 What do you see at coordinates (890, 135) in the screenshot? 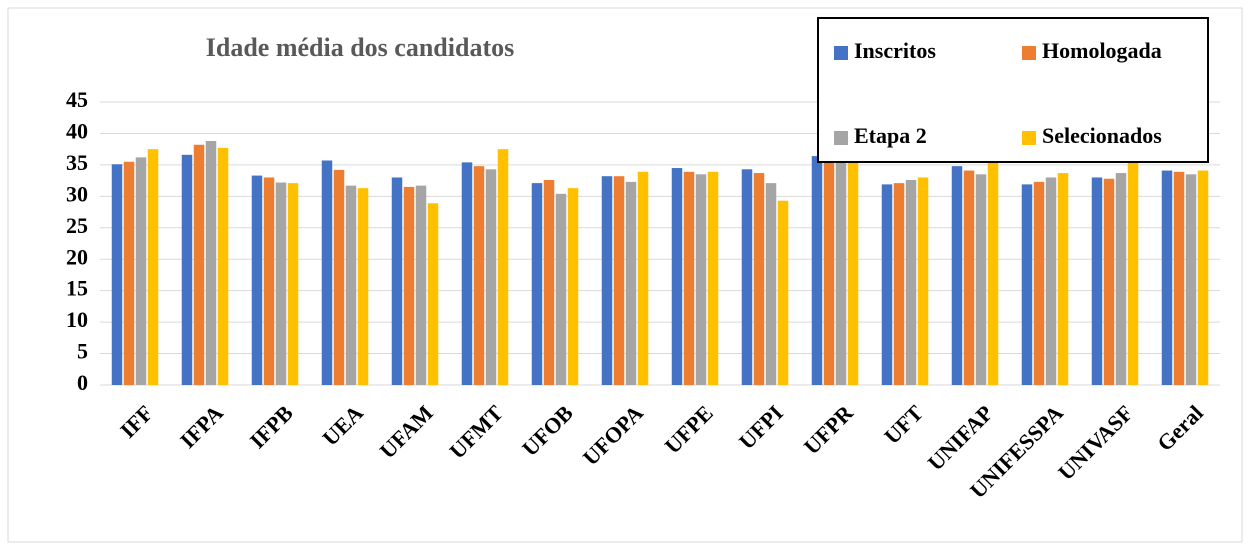
I see `legend-label: Etapa 2` at bounding box center [890, 135].